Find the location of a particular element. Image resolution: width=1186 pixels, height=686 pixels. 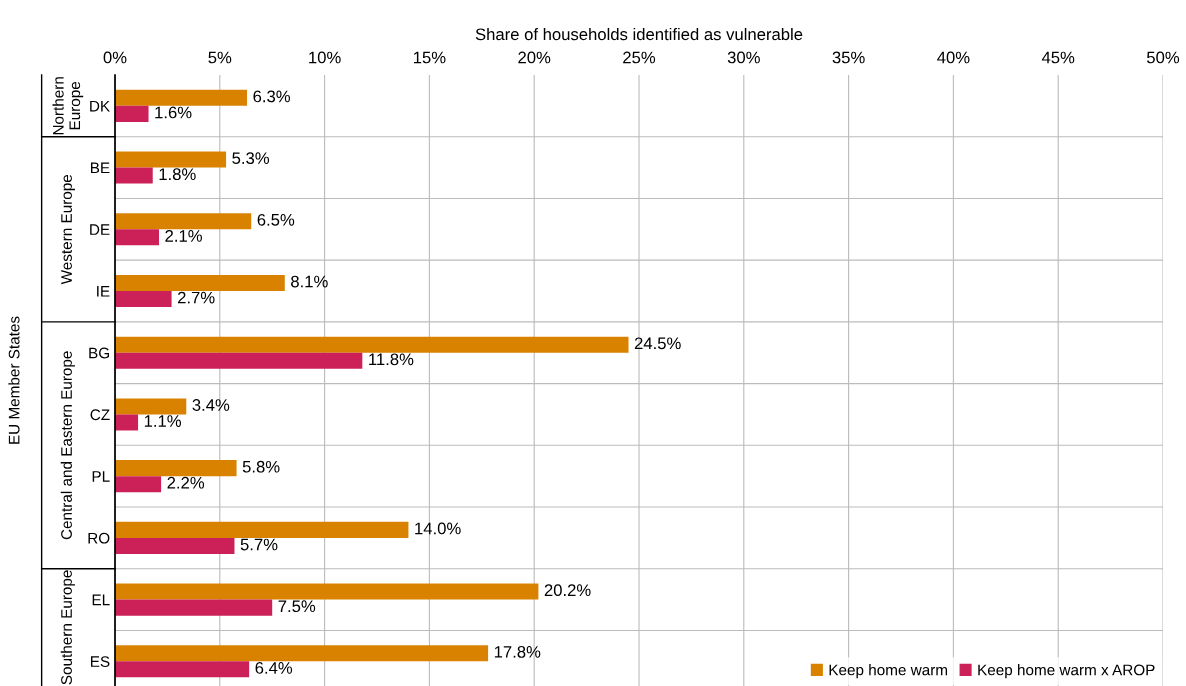

data-label: 1.6% is located at coordinates (173, 112).